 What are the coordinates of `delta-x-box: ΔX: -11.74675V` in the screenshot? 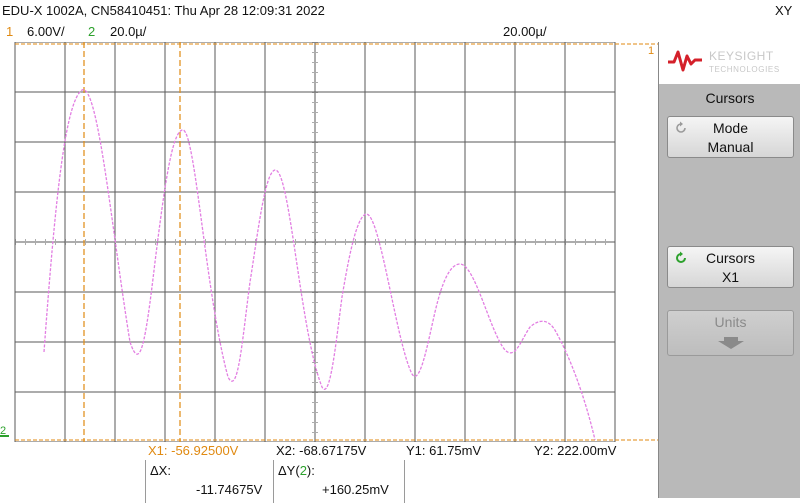 It's located at (208, 481).